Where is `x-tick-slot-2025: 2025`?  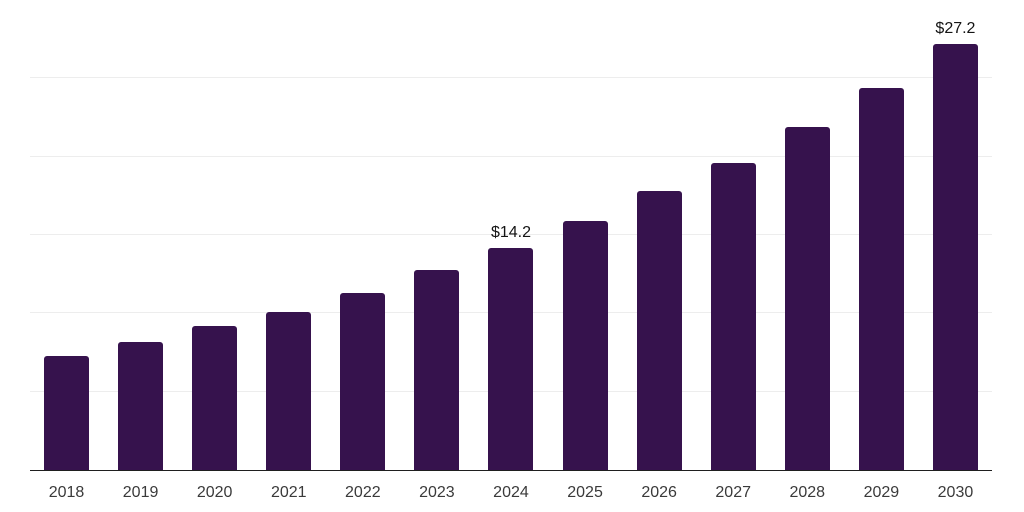 x-tick-slot-2025: 2025 is located at coordinates (585, 493).